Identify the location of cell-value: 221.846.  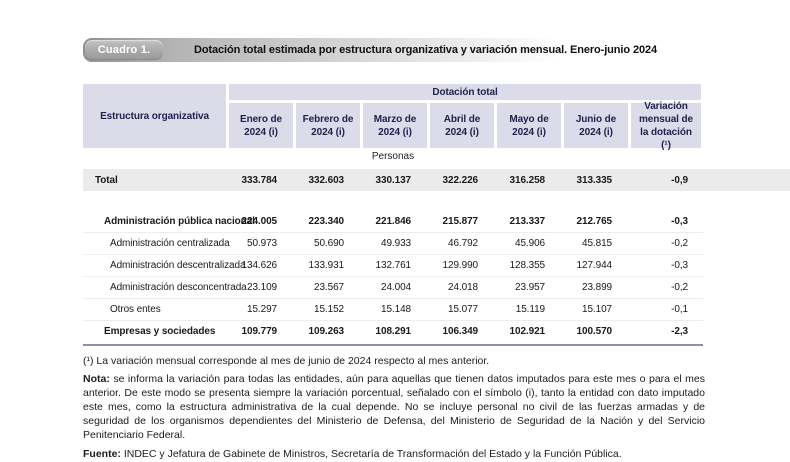
(393, 221).